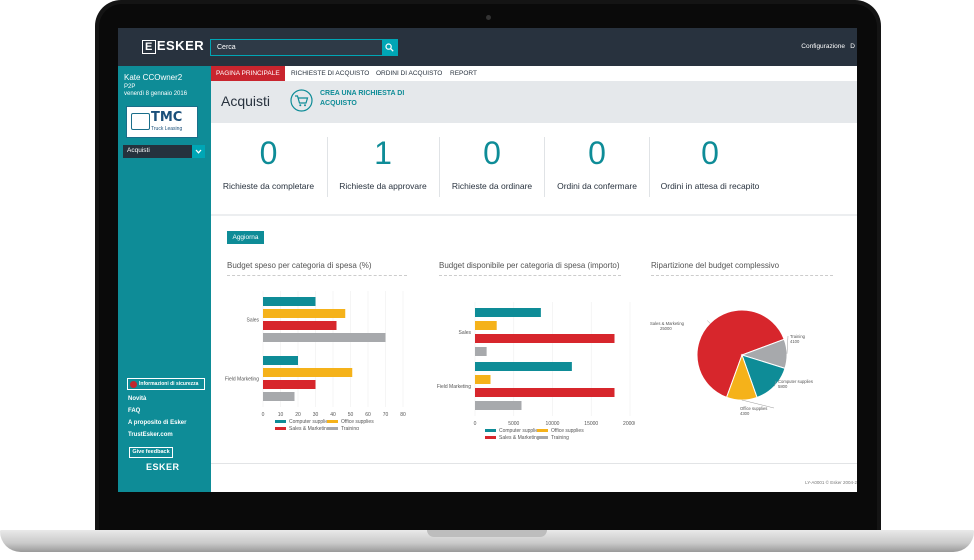 The height and width of the screenshot is (560, 974). What do you see at coordinates (403, 415) in the screenshot?
I see `x-tick-label: 80` at bounding box center [403, 415].